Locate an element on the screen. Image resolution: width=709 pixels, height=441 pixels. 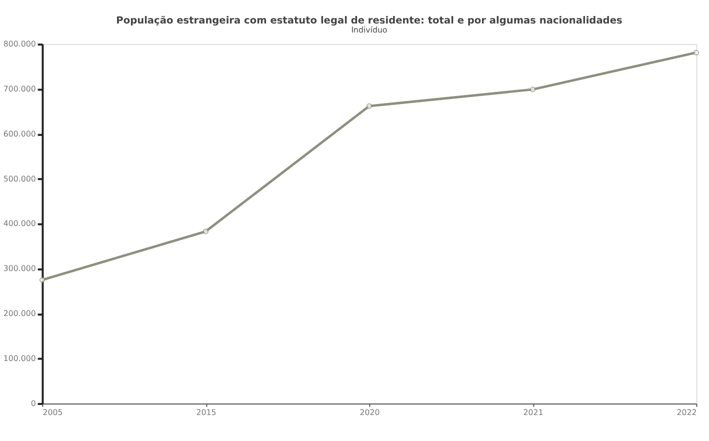
y-tick-label: 0 is located at coordinates (33, 403).